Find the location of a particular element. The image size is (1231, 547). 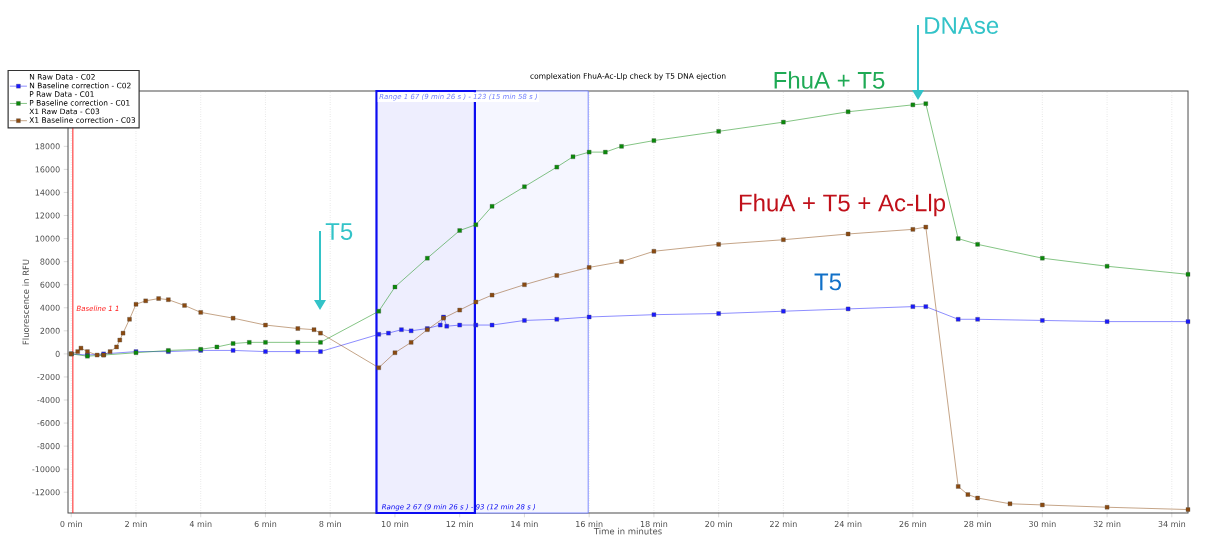

y-axis-title: Fluorescence in RFU is located at coordinates (26, 302).